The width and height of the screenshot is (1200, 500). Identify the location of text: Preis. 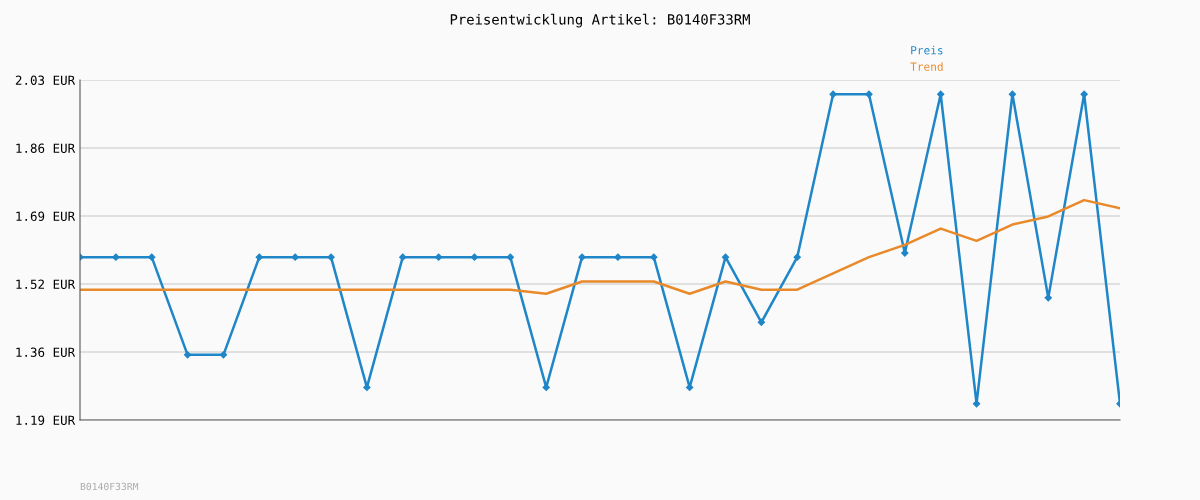
(927, 50).